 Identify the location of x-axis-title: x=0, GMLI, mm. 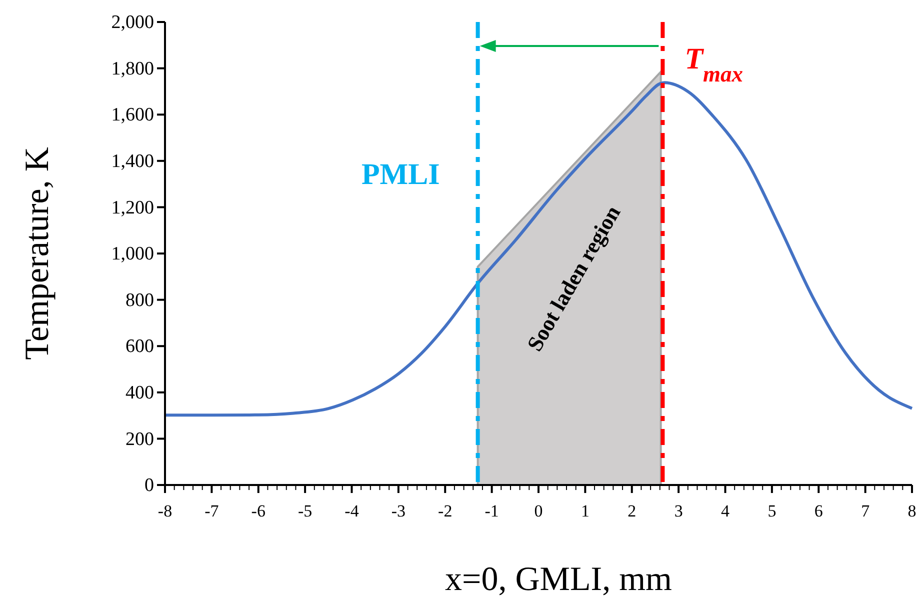
(558, 579).